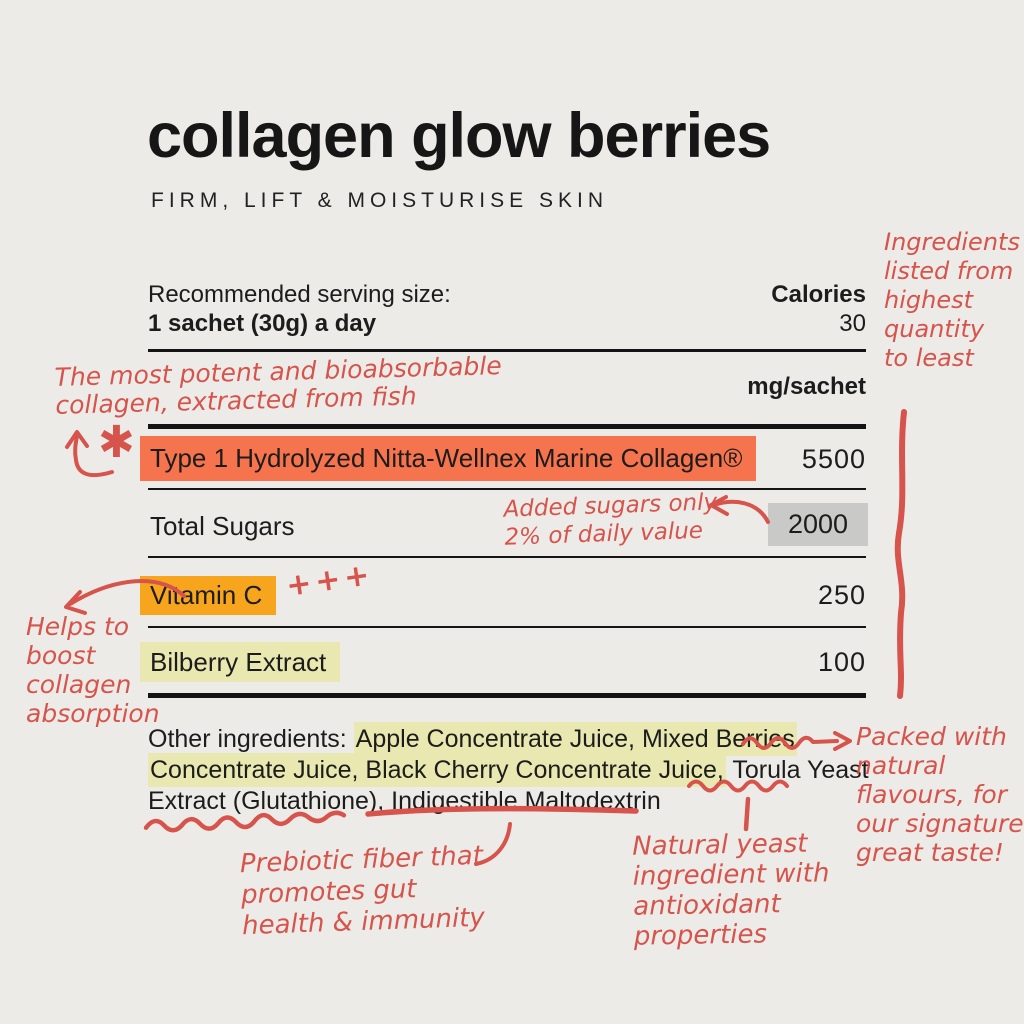 The height and width of the screenshot is (1024, 1024). Describe the element at coordinates (575, 739) in the screenshot. I see `highlighted-ingredients: Apple Concentrate Juice, Mixed Berries` at that location.